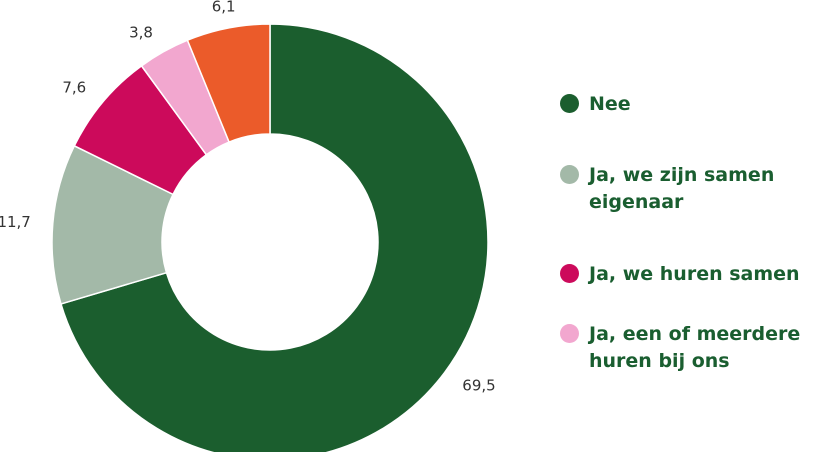 The height and width of the screenshot is (452, 840). What do you see at coordinates (478, 386) in the screenshot?
I see `data-label-0: 69,5` at bounding box center [478, 386].